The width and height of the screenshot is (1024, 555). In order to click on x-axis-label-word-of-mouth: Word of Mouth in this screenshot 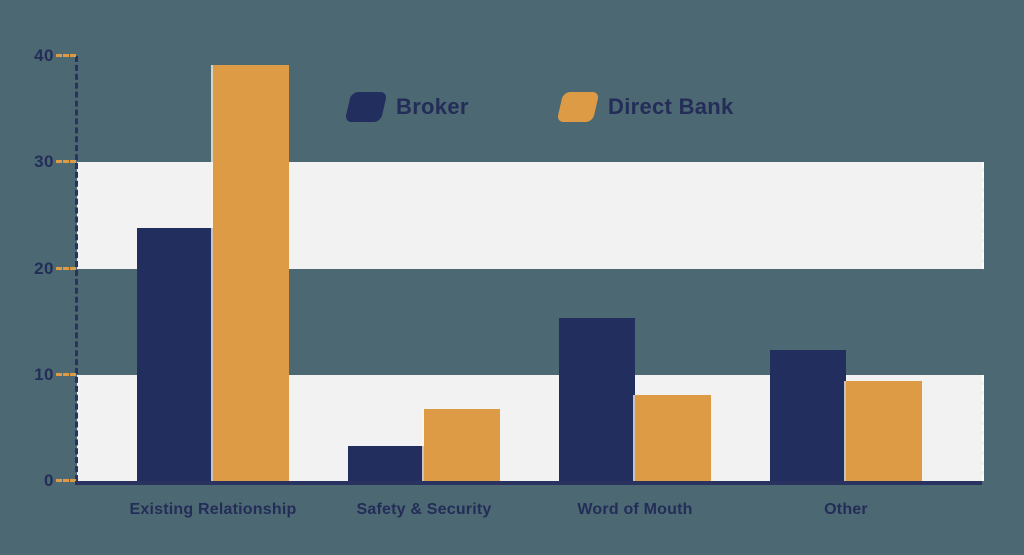, I will do `click(635, 509)`.